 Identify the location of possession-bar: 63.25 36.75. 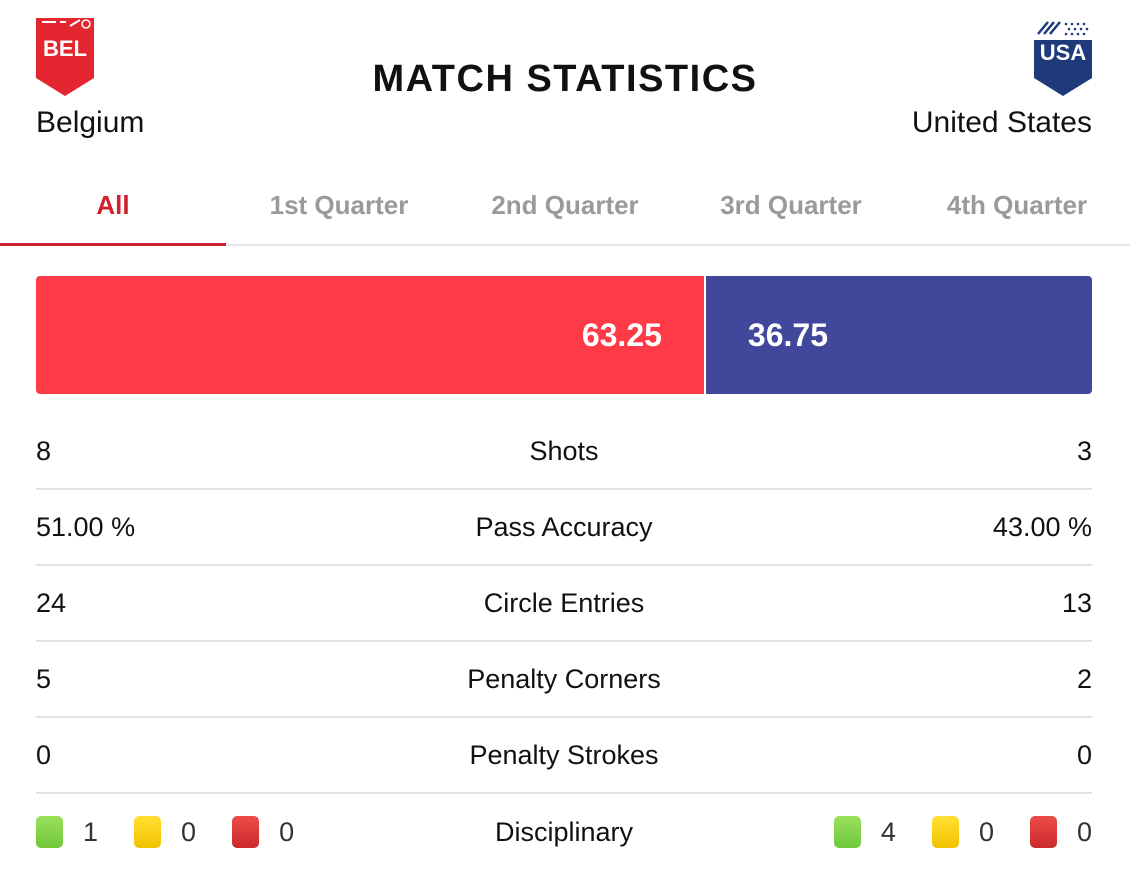
(564, 335).